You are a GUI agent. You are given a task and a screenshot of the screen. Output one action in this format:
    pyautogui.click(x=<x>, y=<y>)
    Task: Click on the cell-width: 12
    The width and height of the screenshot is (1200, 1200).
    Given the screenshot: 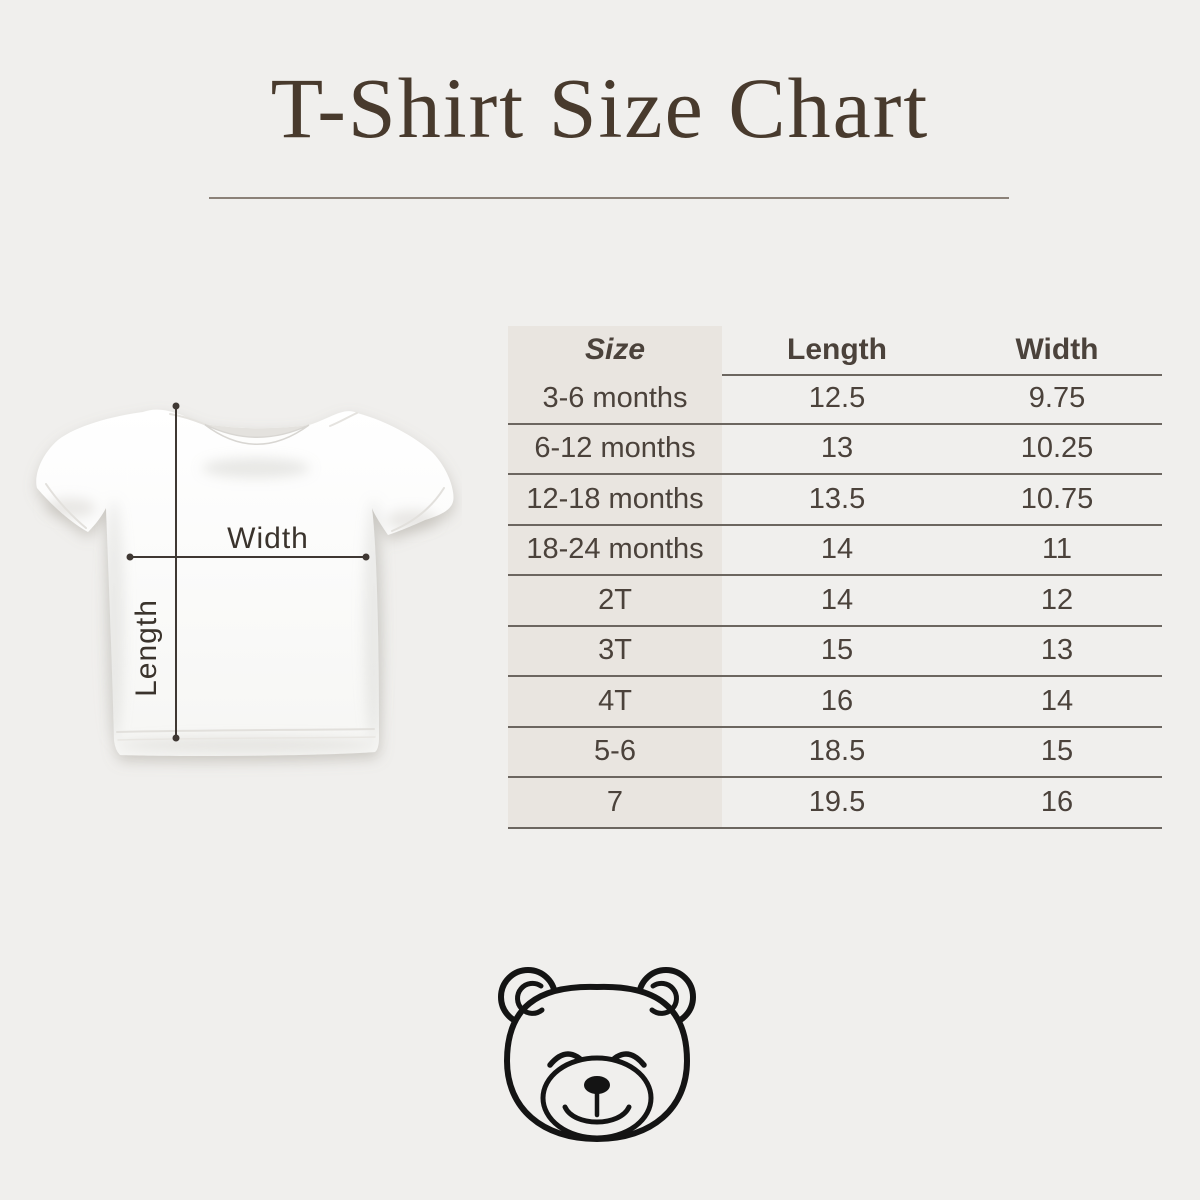 What is the action you would take?
    pyautogui.click(x=1057, y=601)
    